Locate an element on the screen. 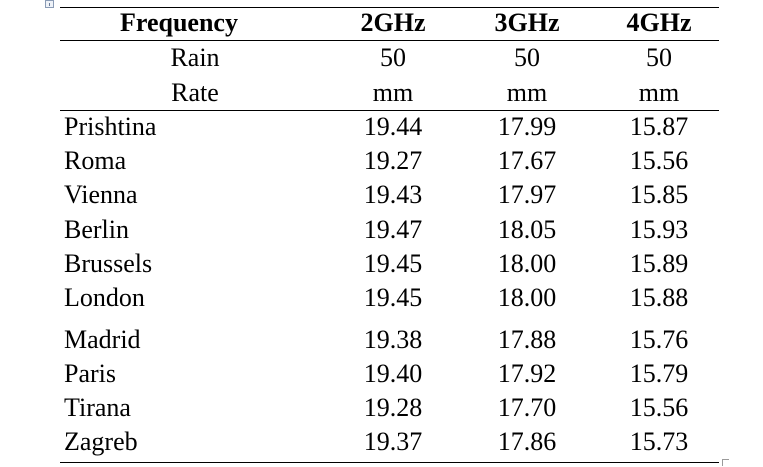  row-value-2ghz: 19.27 is located at coordinates (393, 160).